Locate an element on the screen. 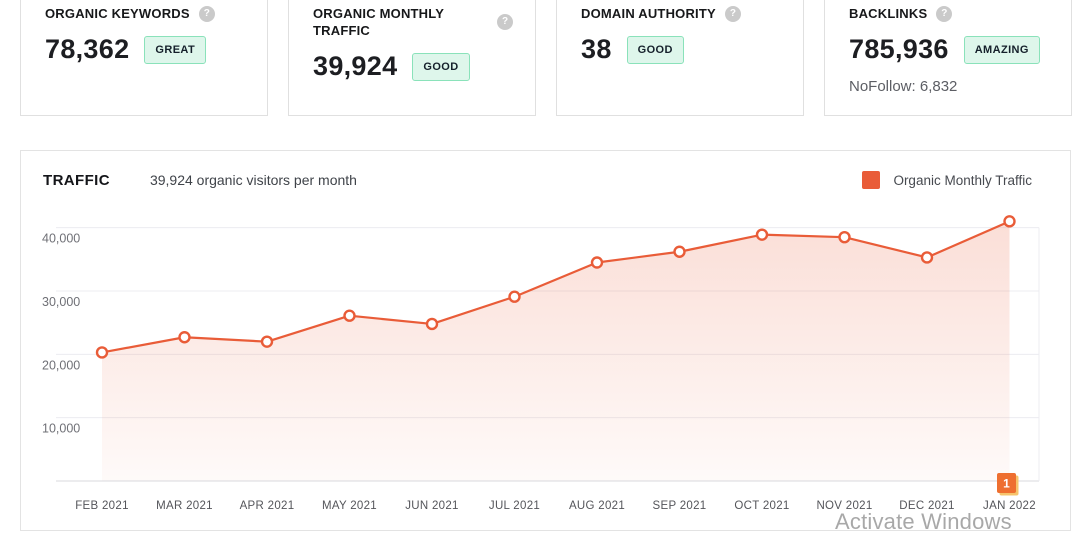 The height and width of the screenshot is (536, 1079). data-point-oct-2021 is located at coordinates (762, 234).